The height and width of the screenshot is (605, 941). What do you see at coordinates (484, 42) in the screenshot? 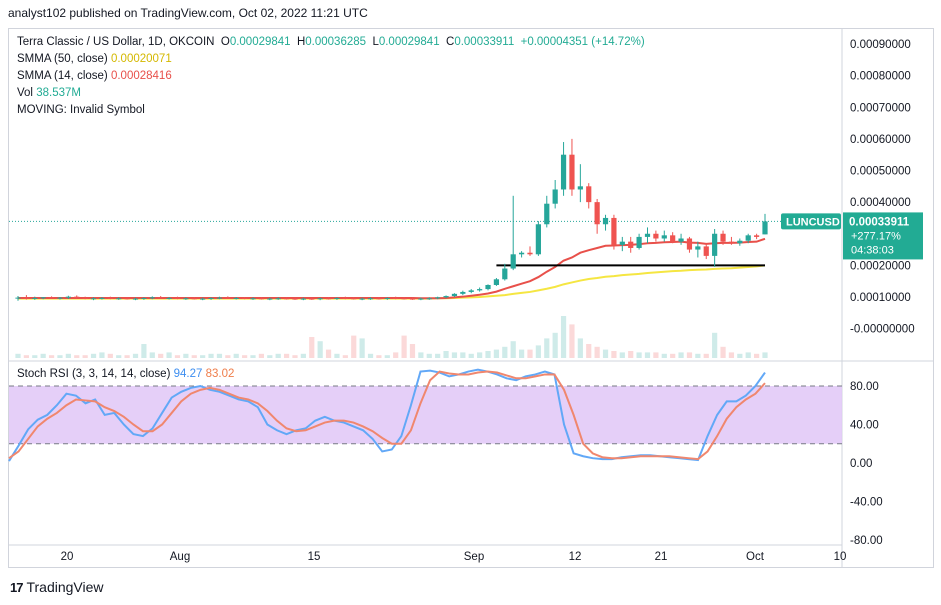
I see `close-value: 0.00033911` at bounding box center [484, 42].